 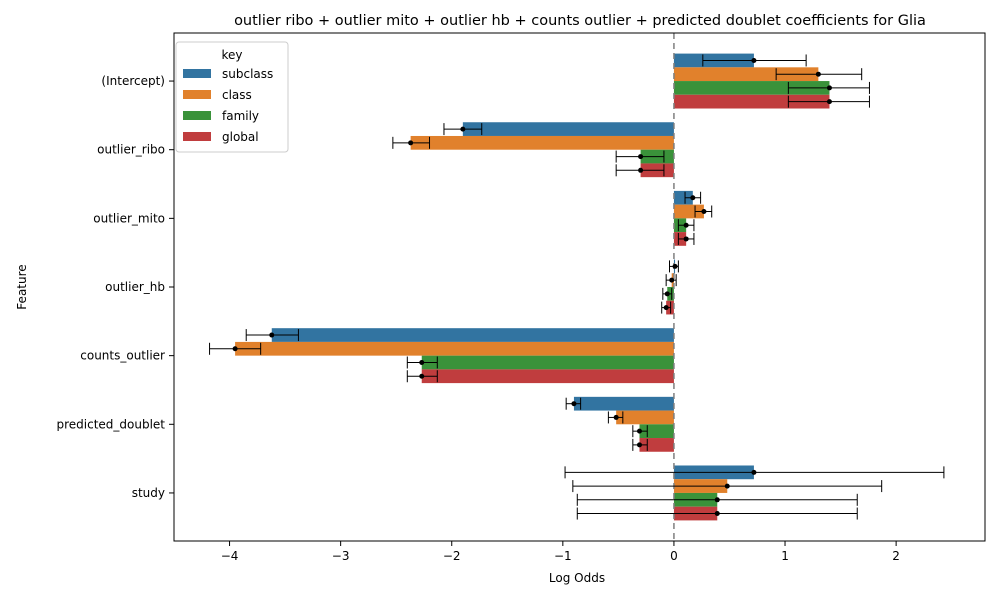 I want to click on y-tick-label: counts_outlier, so click(x=122, y=356).